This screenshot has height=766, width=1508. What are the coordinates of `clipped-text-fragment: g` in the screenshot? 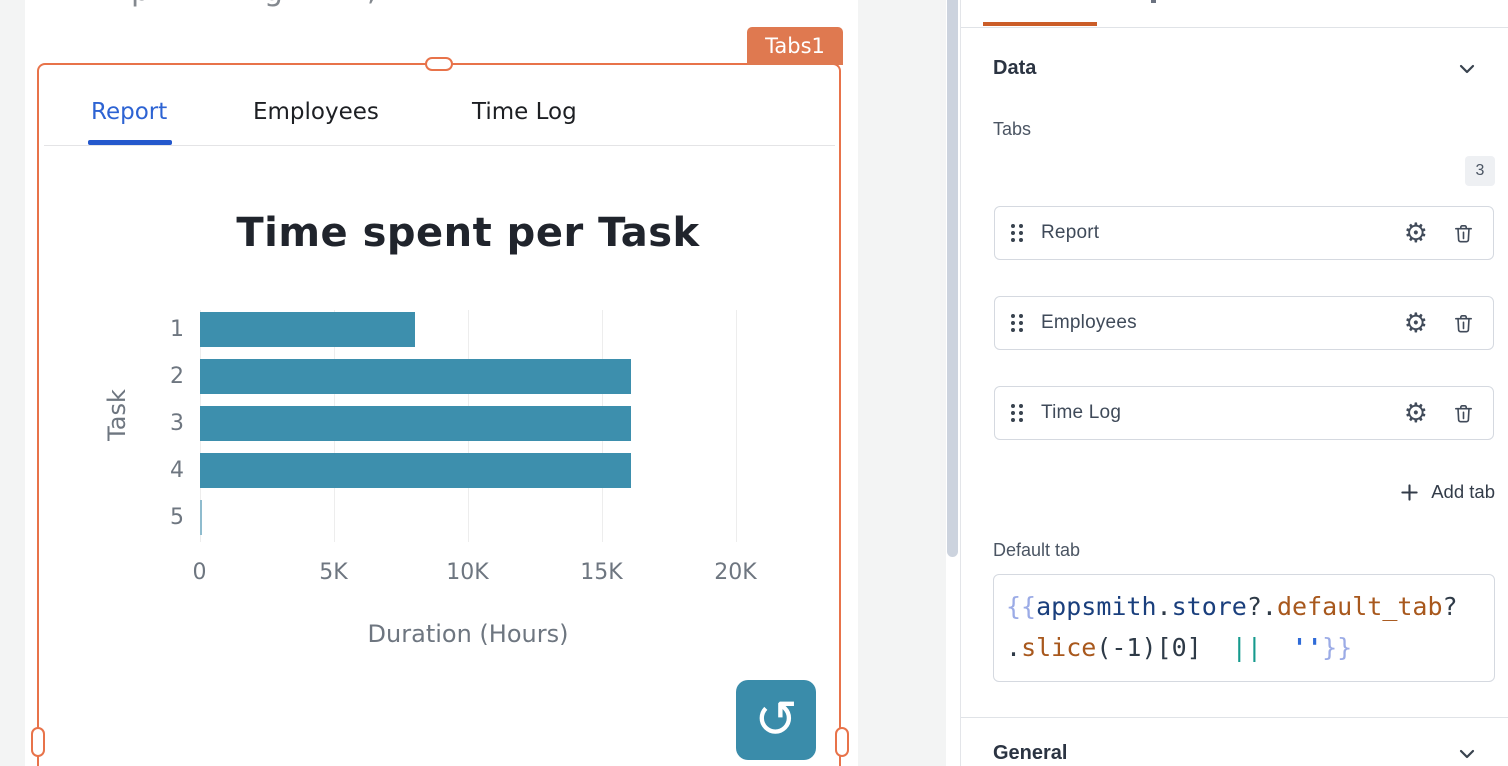 It's located at (273, 3).